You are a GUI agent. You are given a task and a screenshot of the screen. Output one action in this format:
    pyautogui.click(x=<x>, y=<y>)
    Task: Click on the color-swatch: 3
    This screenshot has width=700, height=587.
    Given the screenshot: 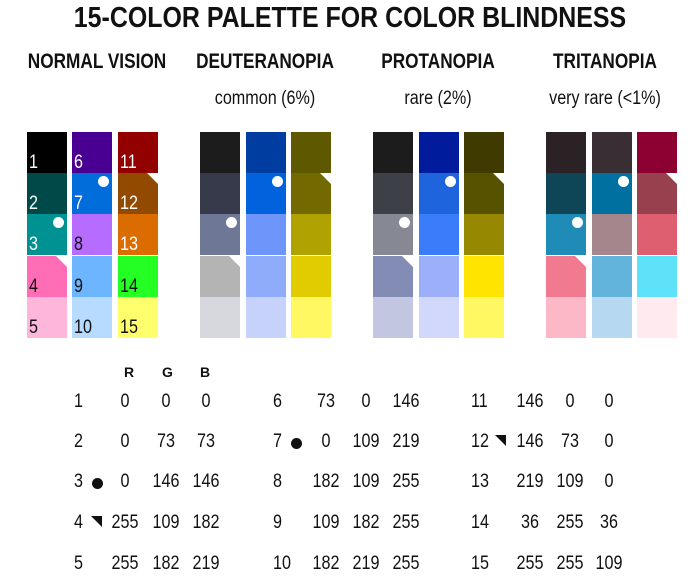 What is the action you would take?
    pyautogui.click(x=47, y=234)
    